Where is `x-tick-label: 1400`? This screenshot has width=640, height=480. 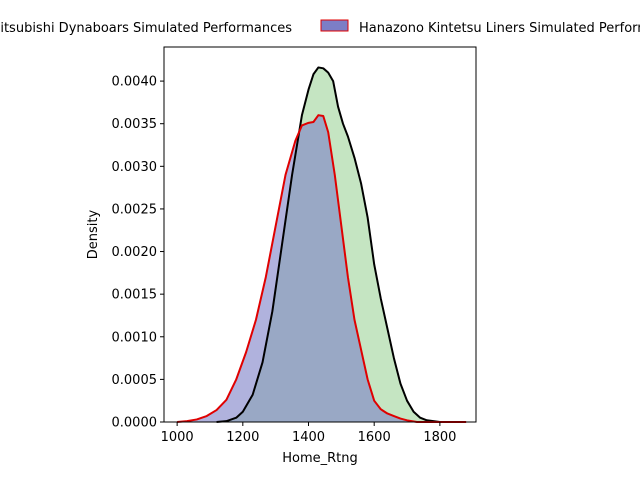 x-tick-label: 1400 is located at coordinates (308, 437).